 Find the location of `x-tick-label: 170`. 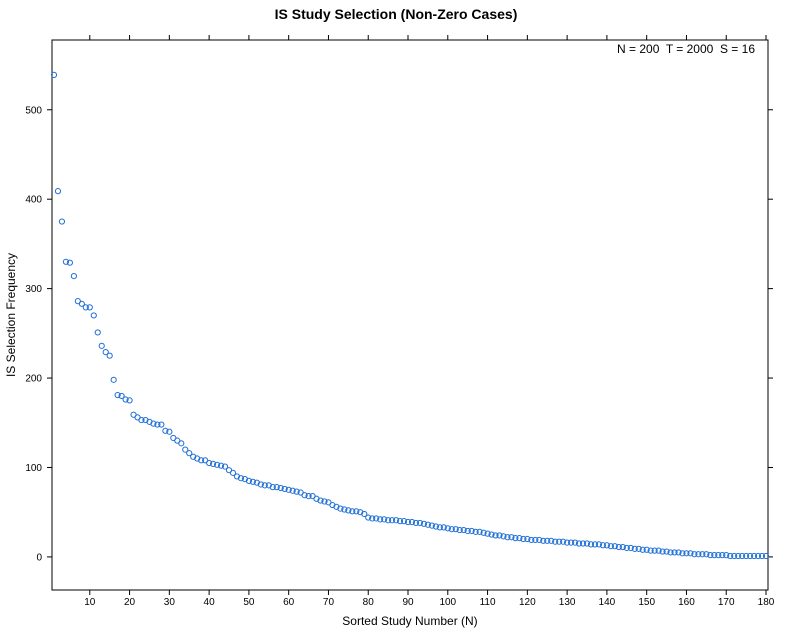

x-tick-label: 170 is located at coordinates (726, 602).